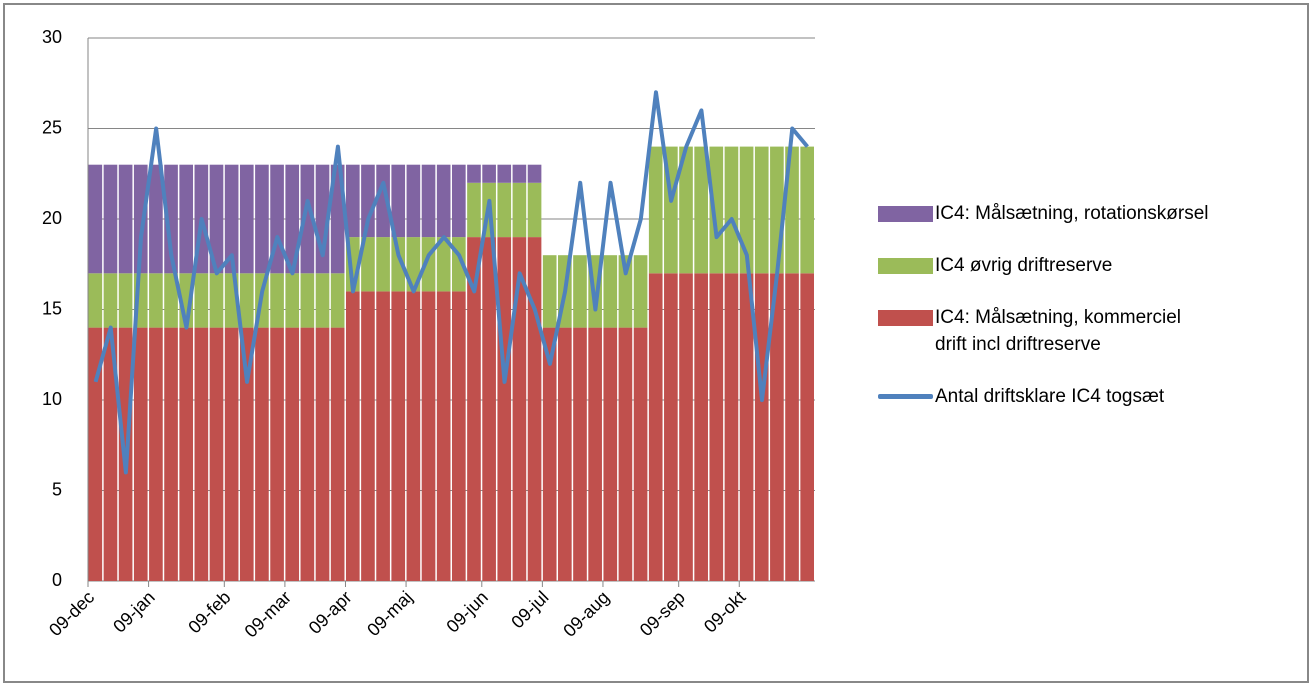  Describe the element at coordinates (71, 613) in the screenshot. I see `x-tick-label: 09-dec` at that location.